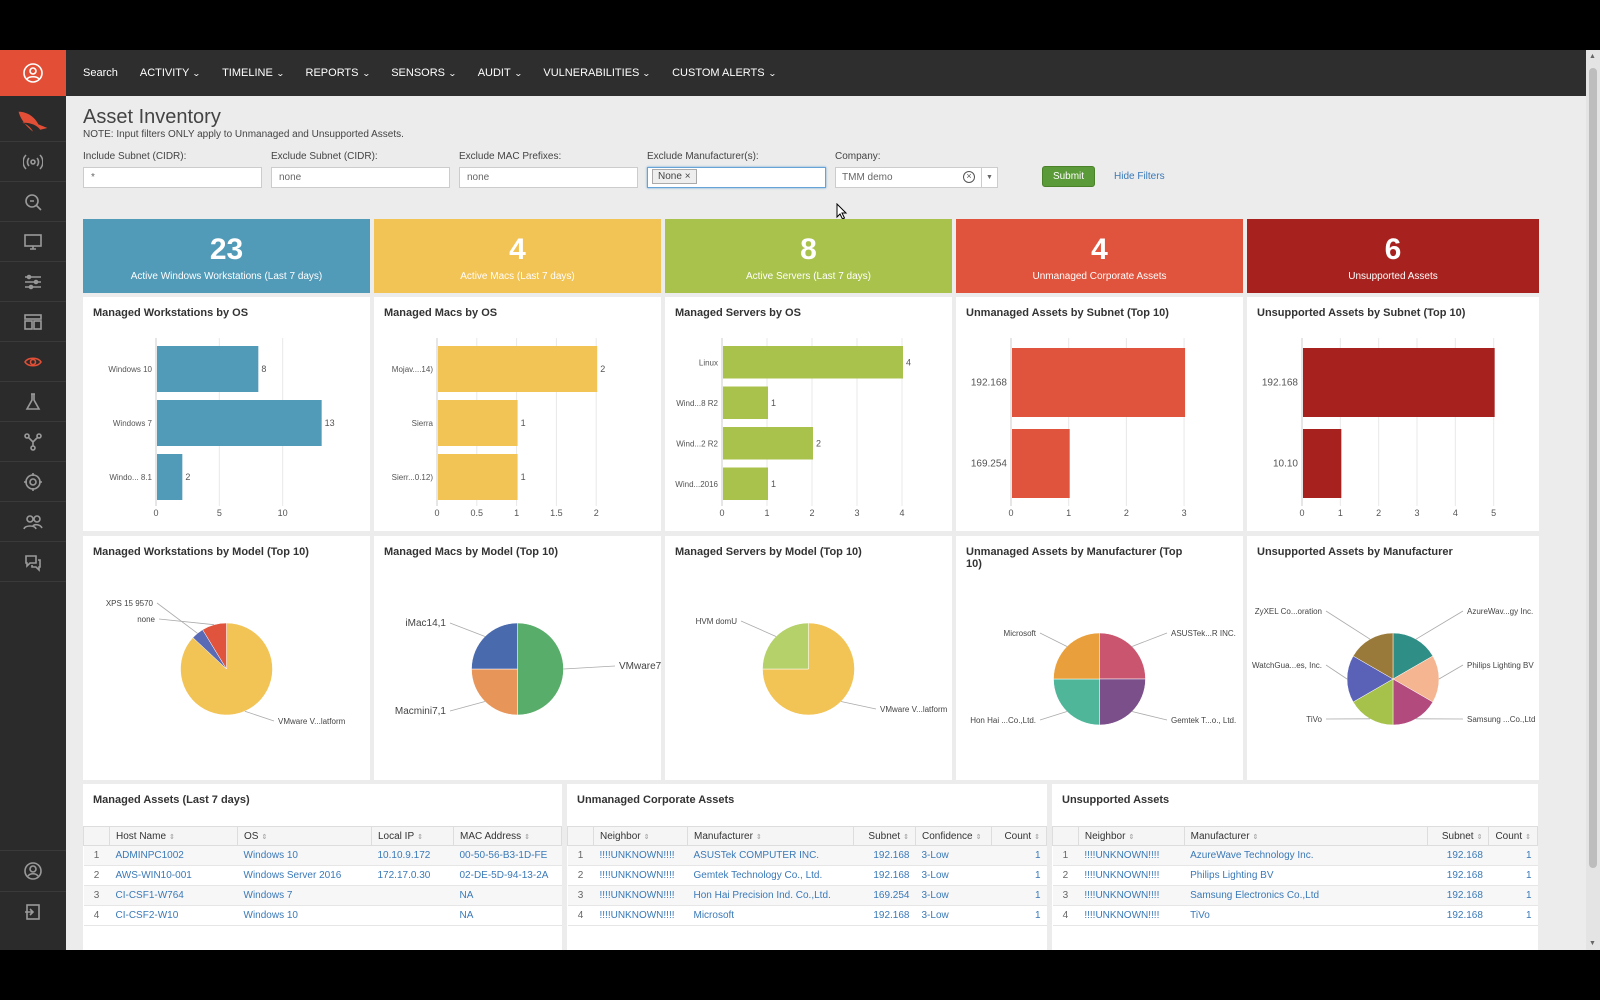 This screenshot has width=1600, height=1000. What do you see at coordinates (507, 836) in the screenshot?
I see `column-header: MAC Address ⇕` at bounding box center [507, 836].